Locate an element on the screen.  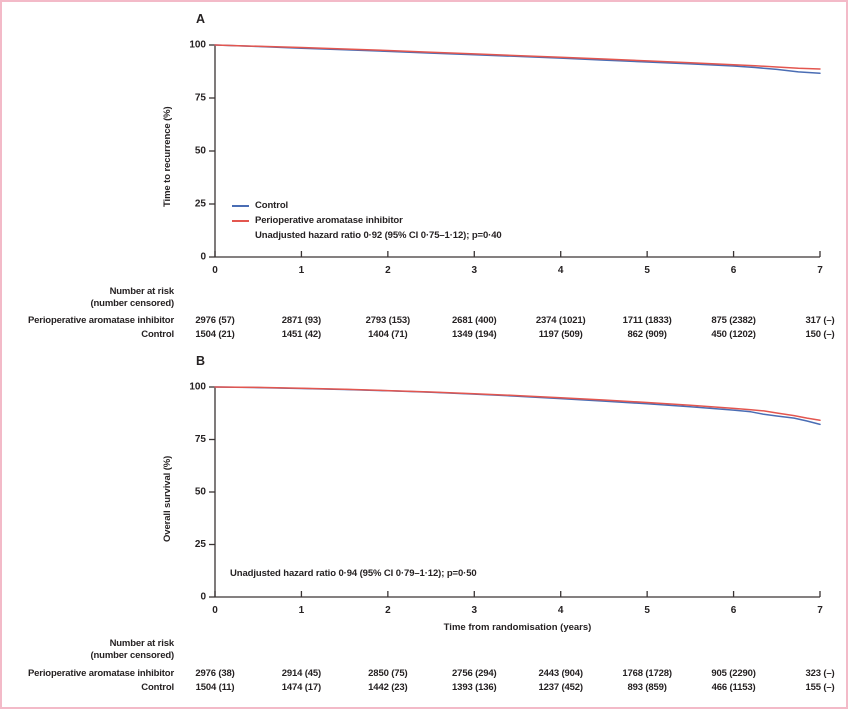
risk-value: 1768 (1728) is located at coordinates (647, 673).